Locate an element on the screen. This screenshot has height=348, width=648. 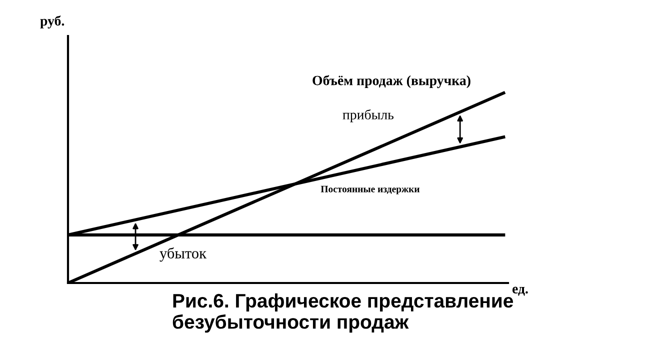
annotation: прибыль is located at coordinates (368, 115).